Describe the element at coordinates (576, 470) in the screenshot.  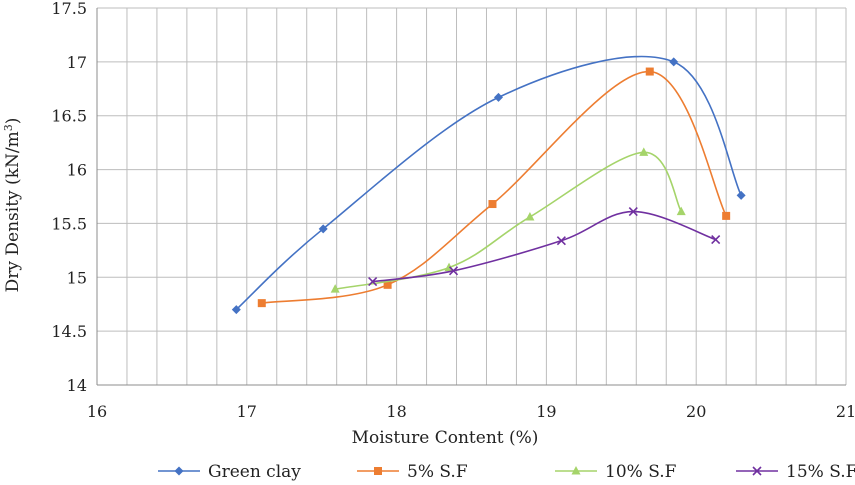
I see `legend-marker-10-s-f` at that location.